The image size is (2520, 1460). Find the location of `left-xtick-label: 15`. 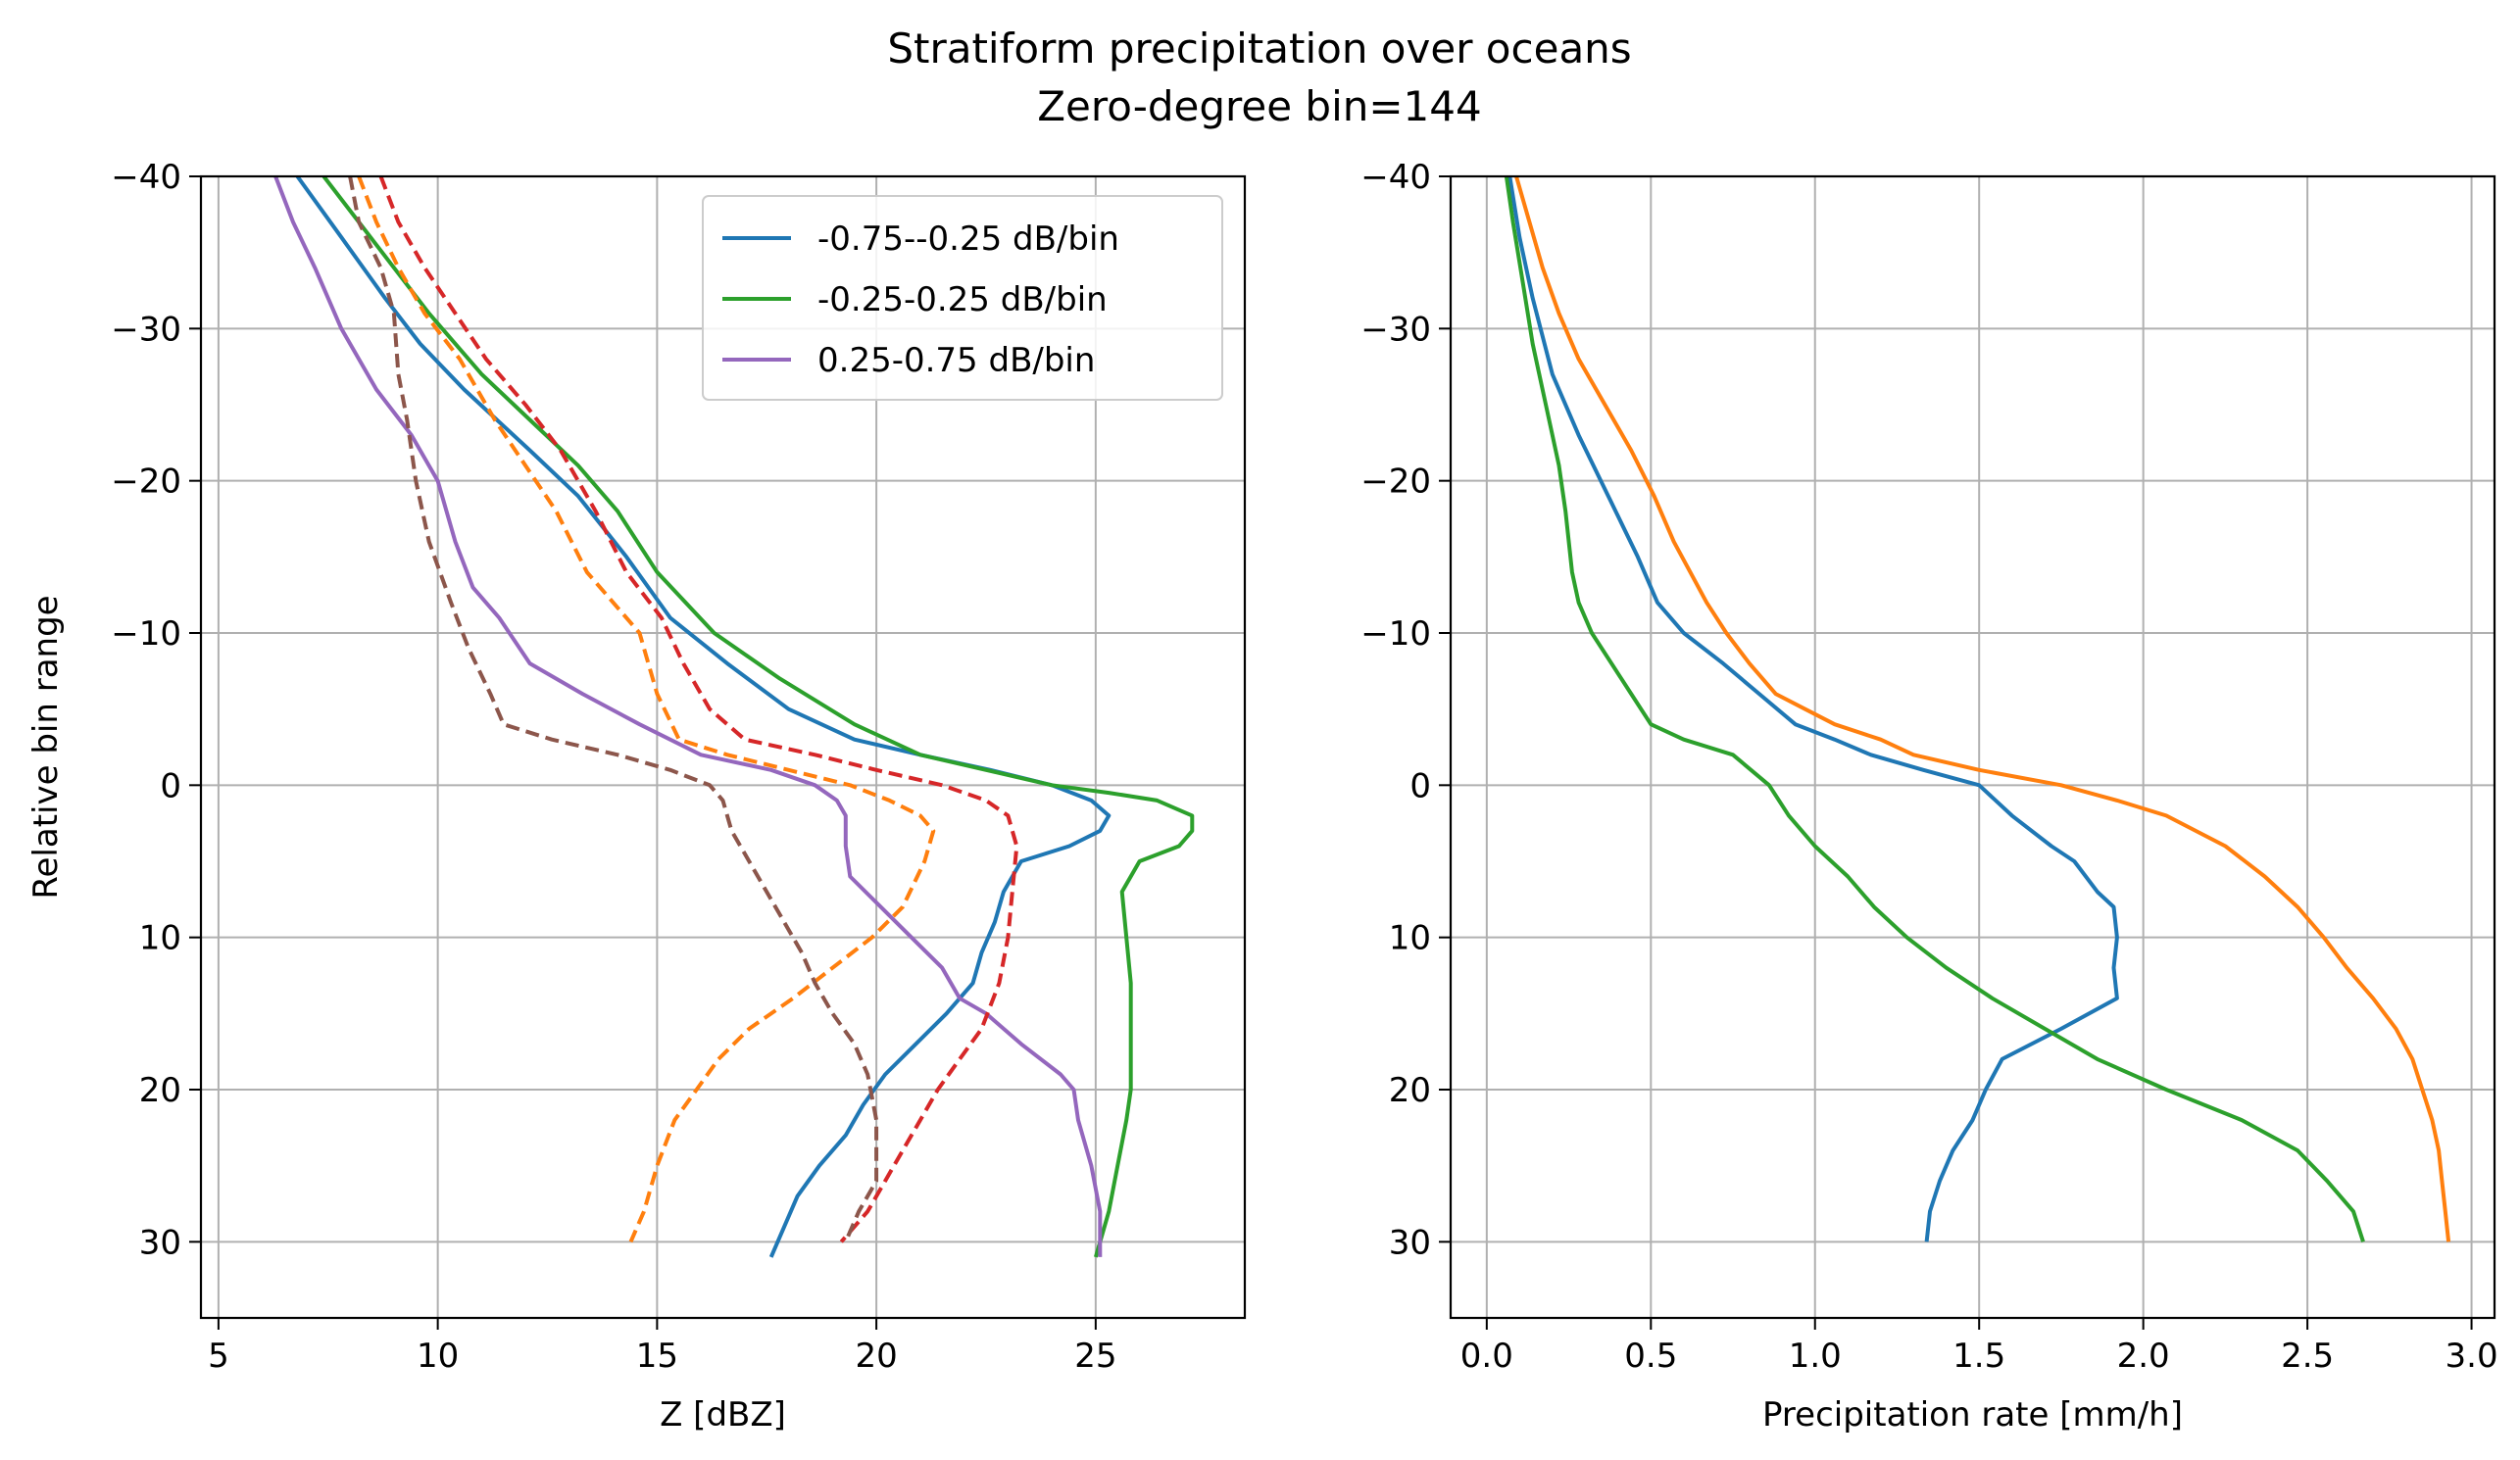

left-xtick-label: 15 is located at coordinates (657, 1356).